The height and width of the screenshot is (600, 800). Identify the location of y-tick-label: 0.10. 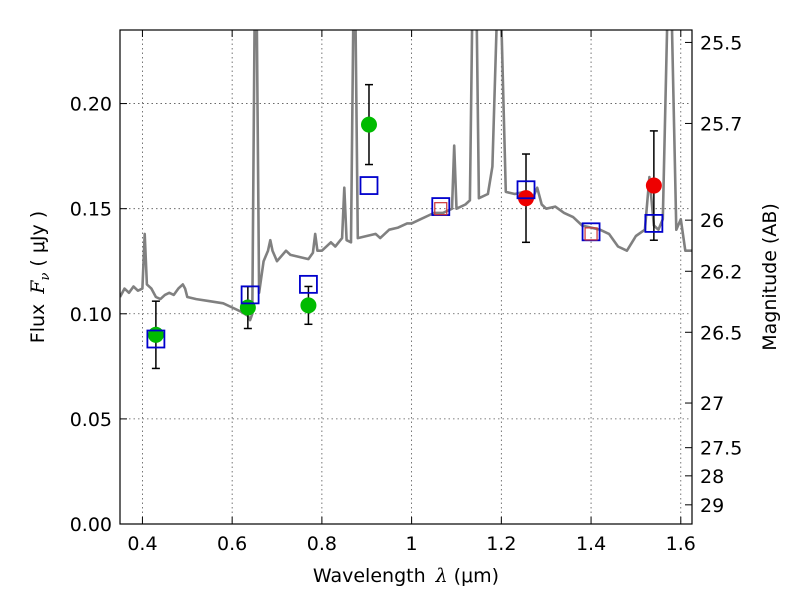
(91, 315).